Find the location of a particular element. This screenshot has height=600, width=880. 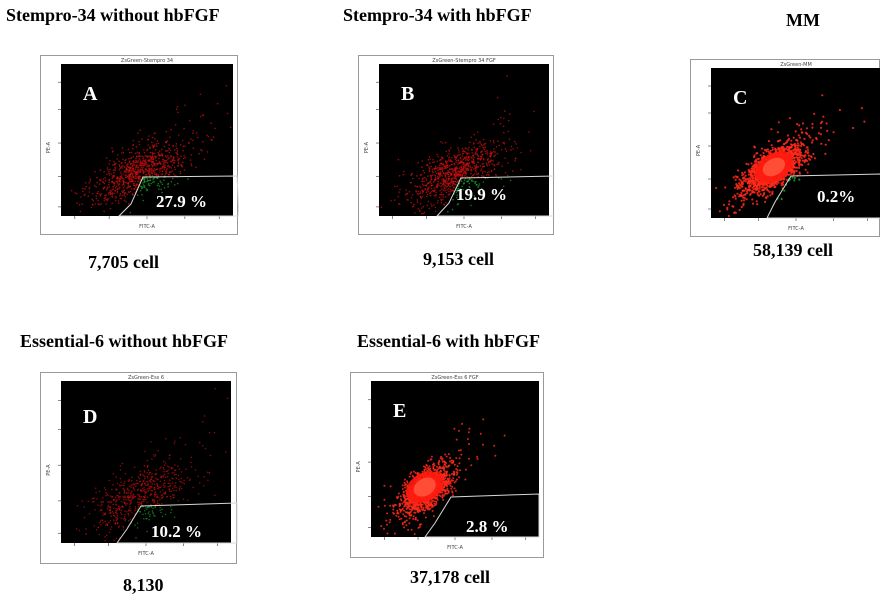

gate-percent: 2.8 % is located at coordinates (487, 526).